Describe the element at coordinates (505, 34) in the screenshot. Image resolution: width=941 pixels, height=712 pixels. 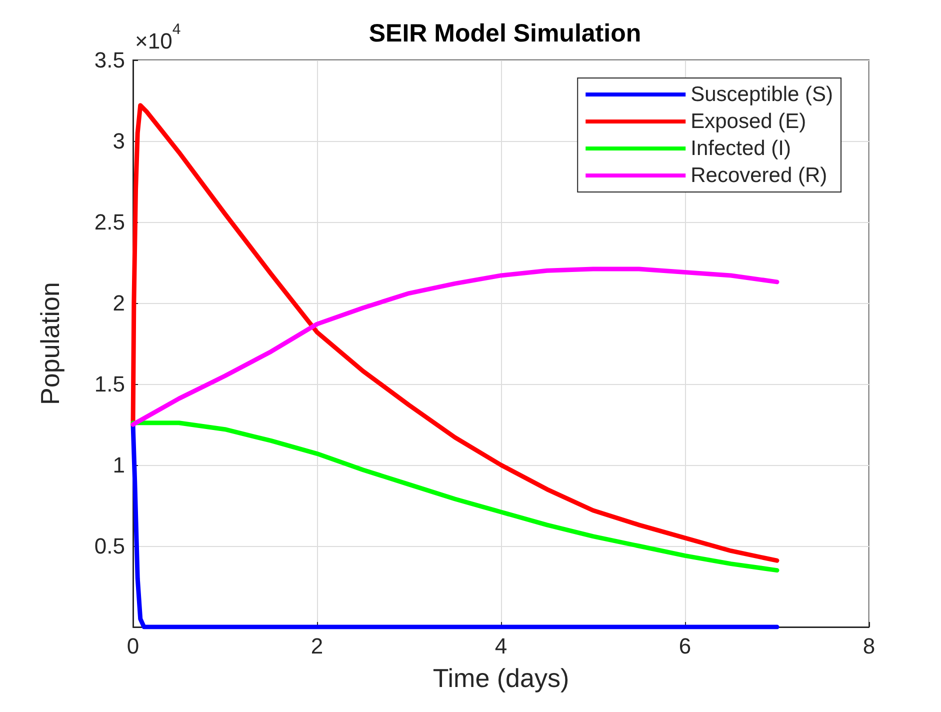
I see `chart-title: SEIR Model Simulation` at that location.